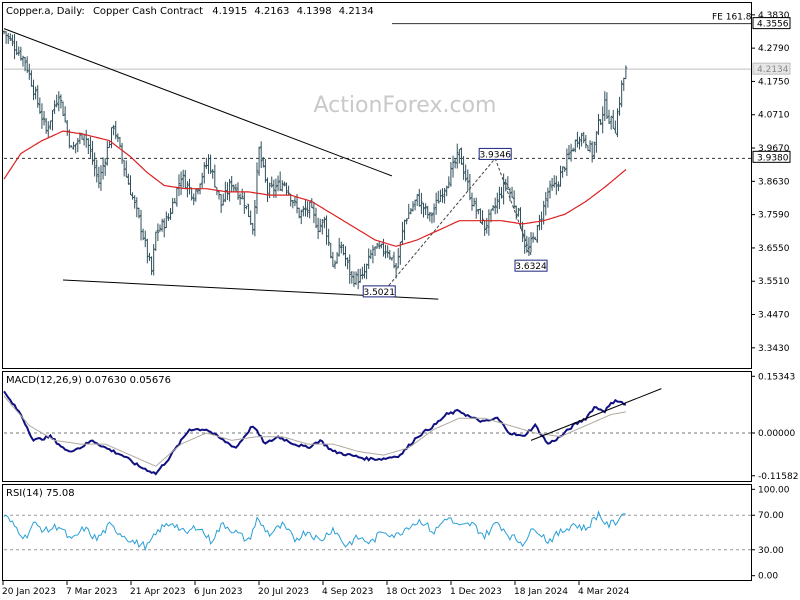 Image resolution: width=800 pixels, height=600 pixels. I want to click on price-axis-label: 3.5510, so click(774, 282).